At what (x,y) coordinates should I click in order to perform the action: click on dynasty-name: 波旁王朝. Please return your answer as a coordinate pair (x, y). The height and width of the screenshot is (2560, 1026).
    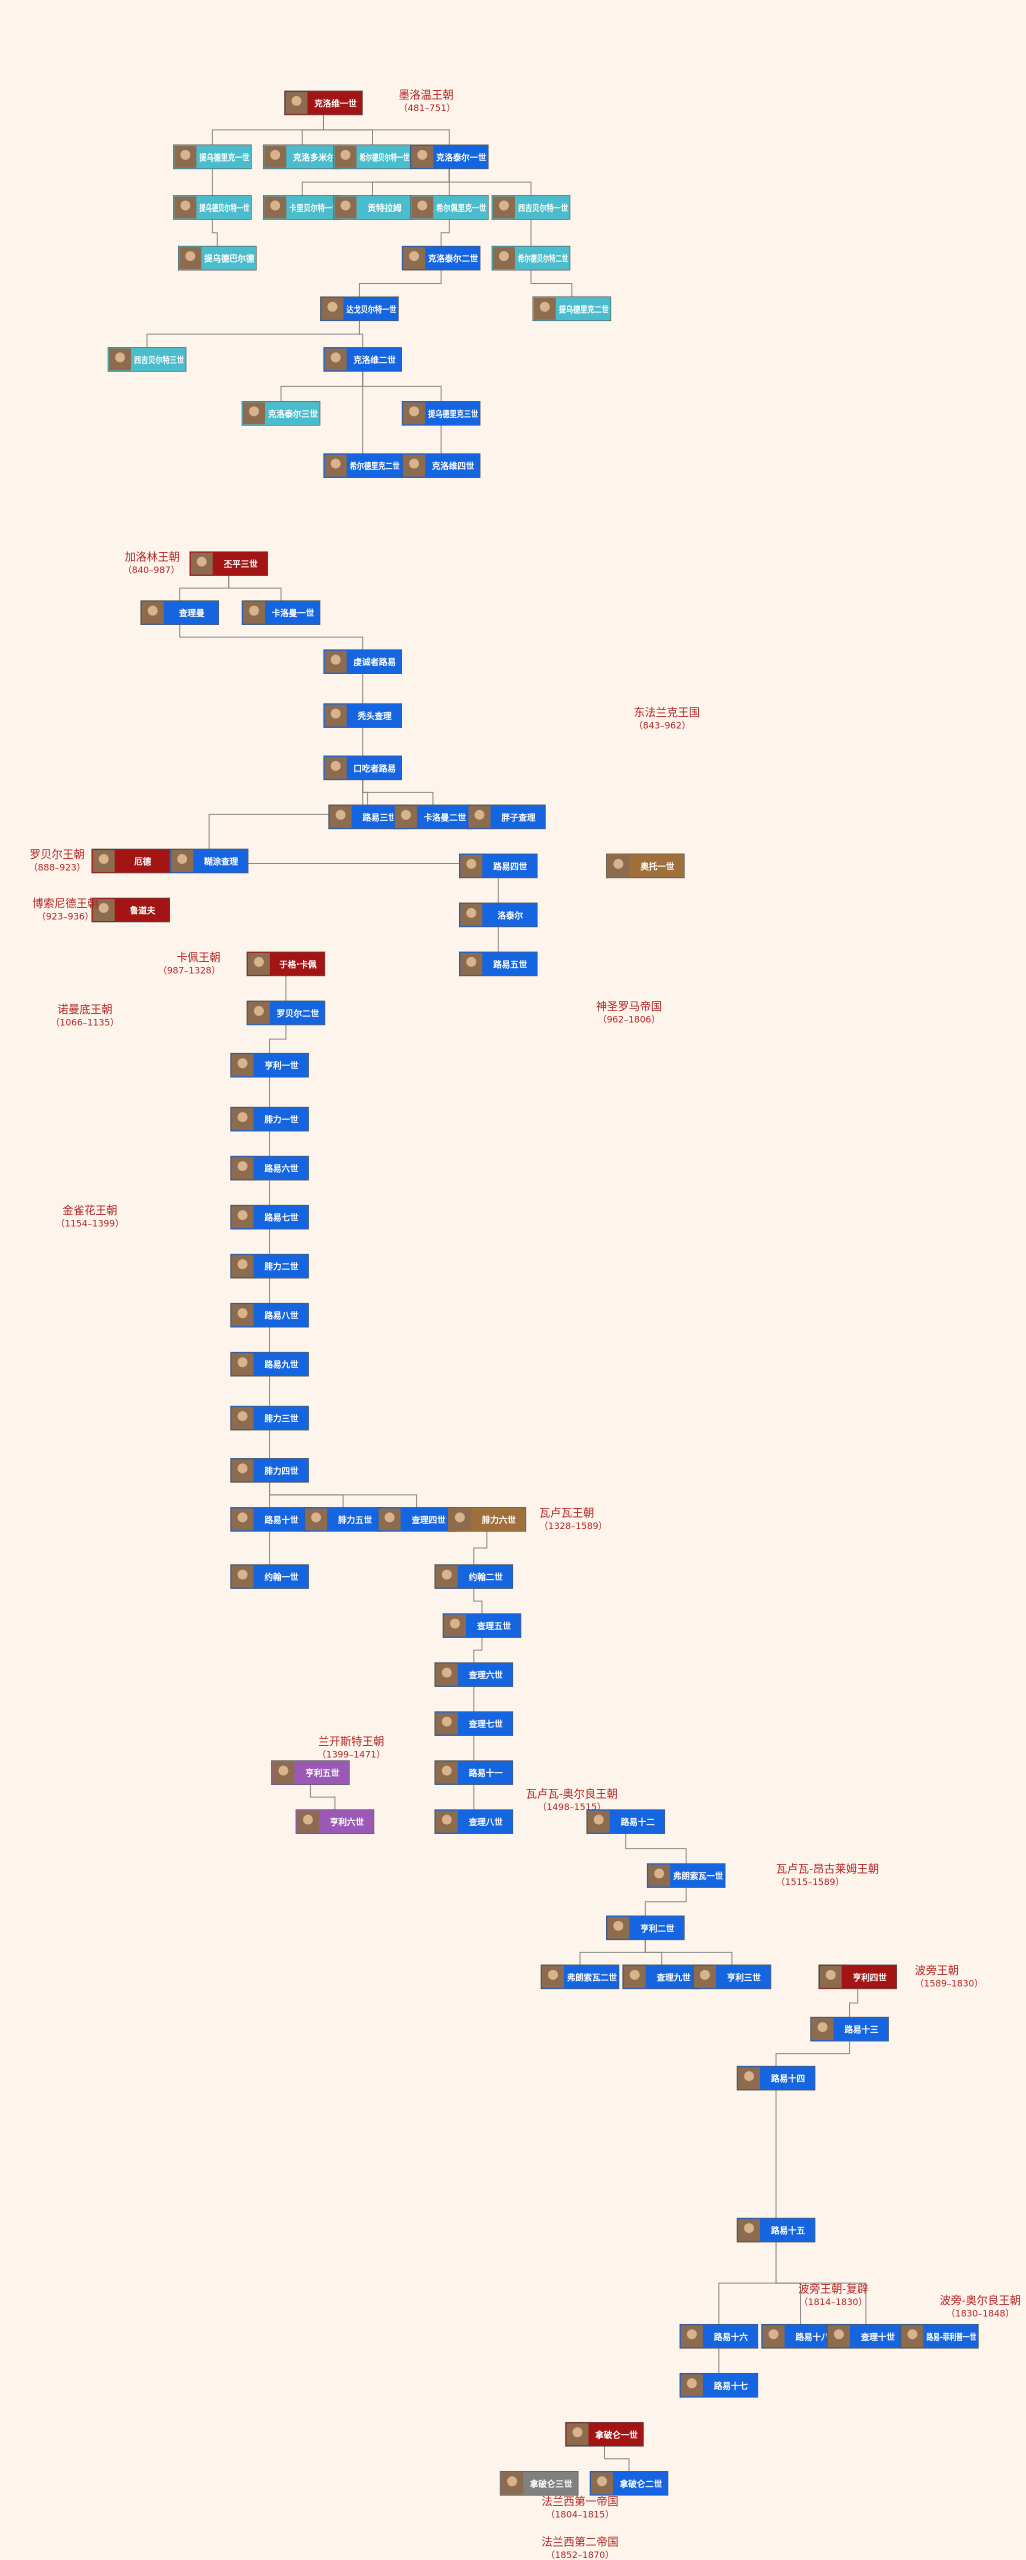
    Looking at the image, I should click on (937, 1970).